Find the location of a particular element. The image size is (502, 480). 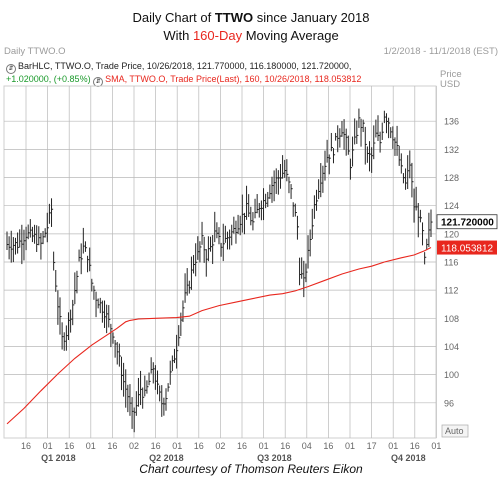

bar-series-icon: ⇵ is located at coordinates (11, 69).